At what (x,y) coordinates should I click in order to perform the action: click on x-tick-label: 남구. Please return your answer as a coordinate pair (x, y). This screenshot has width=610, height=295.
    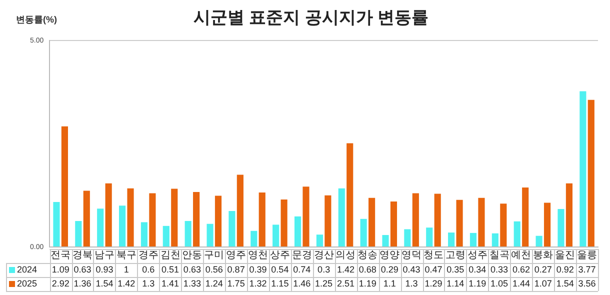
    Looking at the image, I should click on (104, 255).